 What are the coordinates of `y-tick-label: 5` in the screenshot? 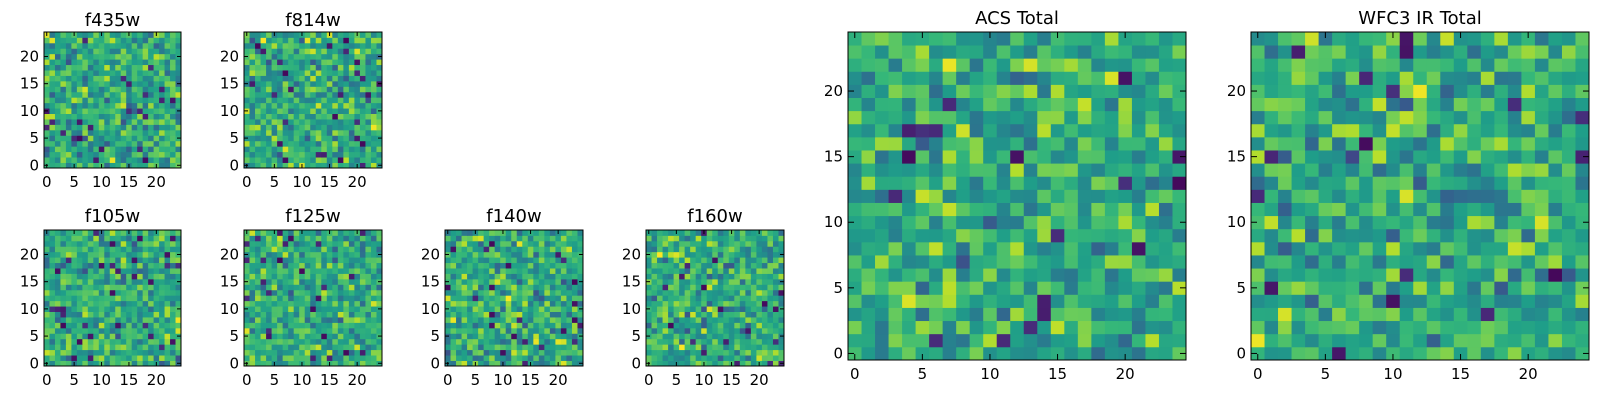 It's located at (234, 138).